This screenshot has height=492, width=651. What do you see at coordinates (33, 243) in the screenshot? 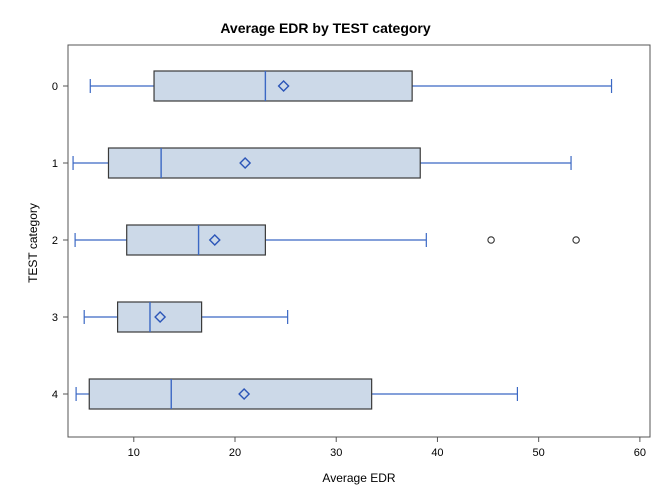
I see `y-axis-label: TEST category` at bounding box center [33, 243].